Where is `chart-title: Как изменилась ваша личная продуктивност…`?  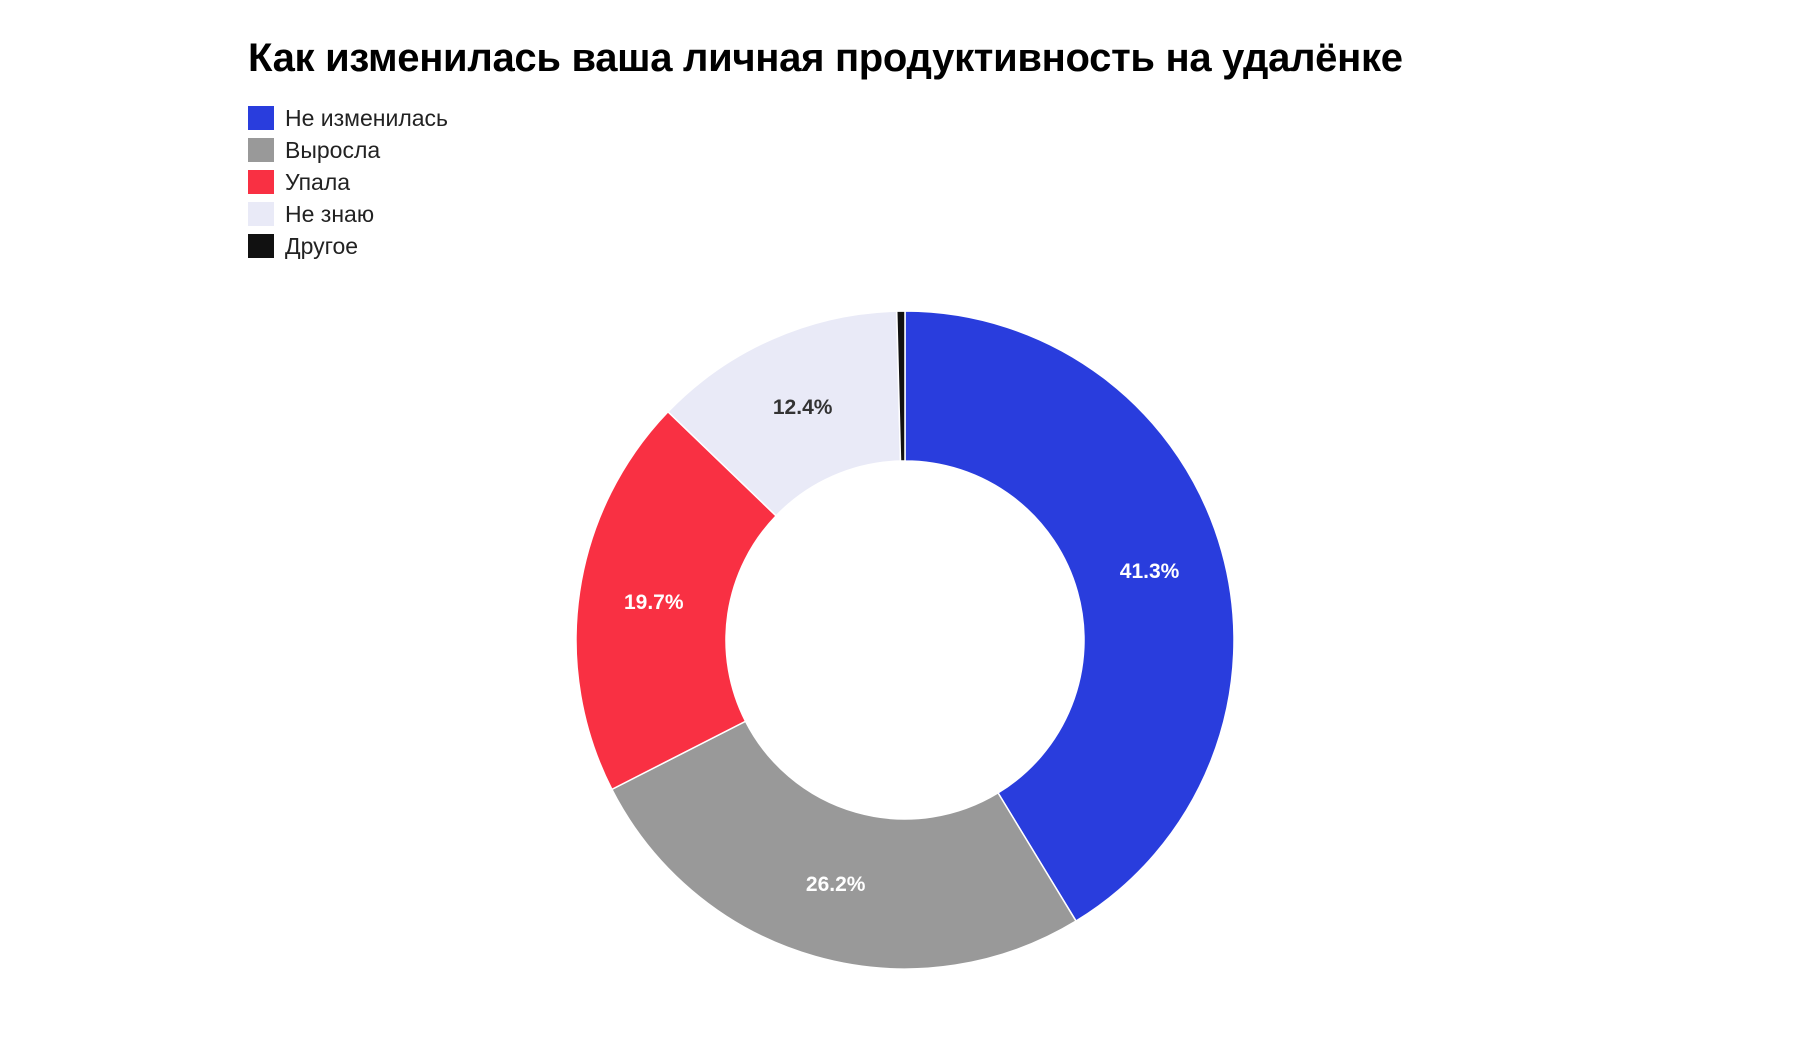
chart-title: Как изменилась ваша личная продуктивност… is located at coordinates (825, 58).